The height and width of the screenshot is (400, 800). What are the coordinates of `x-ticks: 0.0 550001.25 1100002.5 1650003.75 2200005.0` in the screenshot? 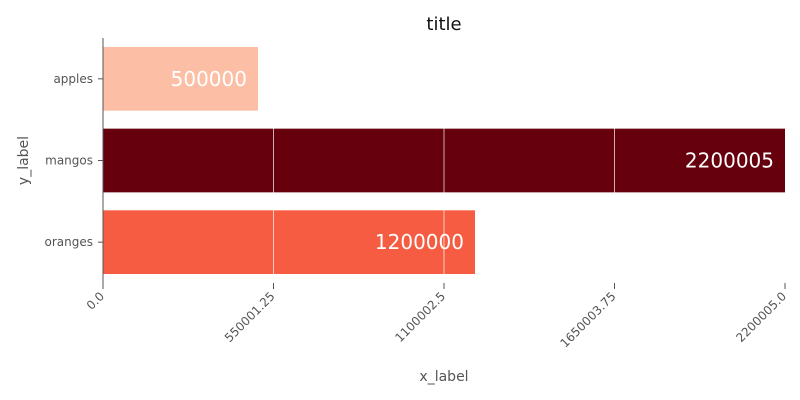 It's located at (436, 316).